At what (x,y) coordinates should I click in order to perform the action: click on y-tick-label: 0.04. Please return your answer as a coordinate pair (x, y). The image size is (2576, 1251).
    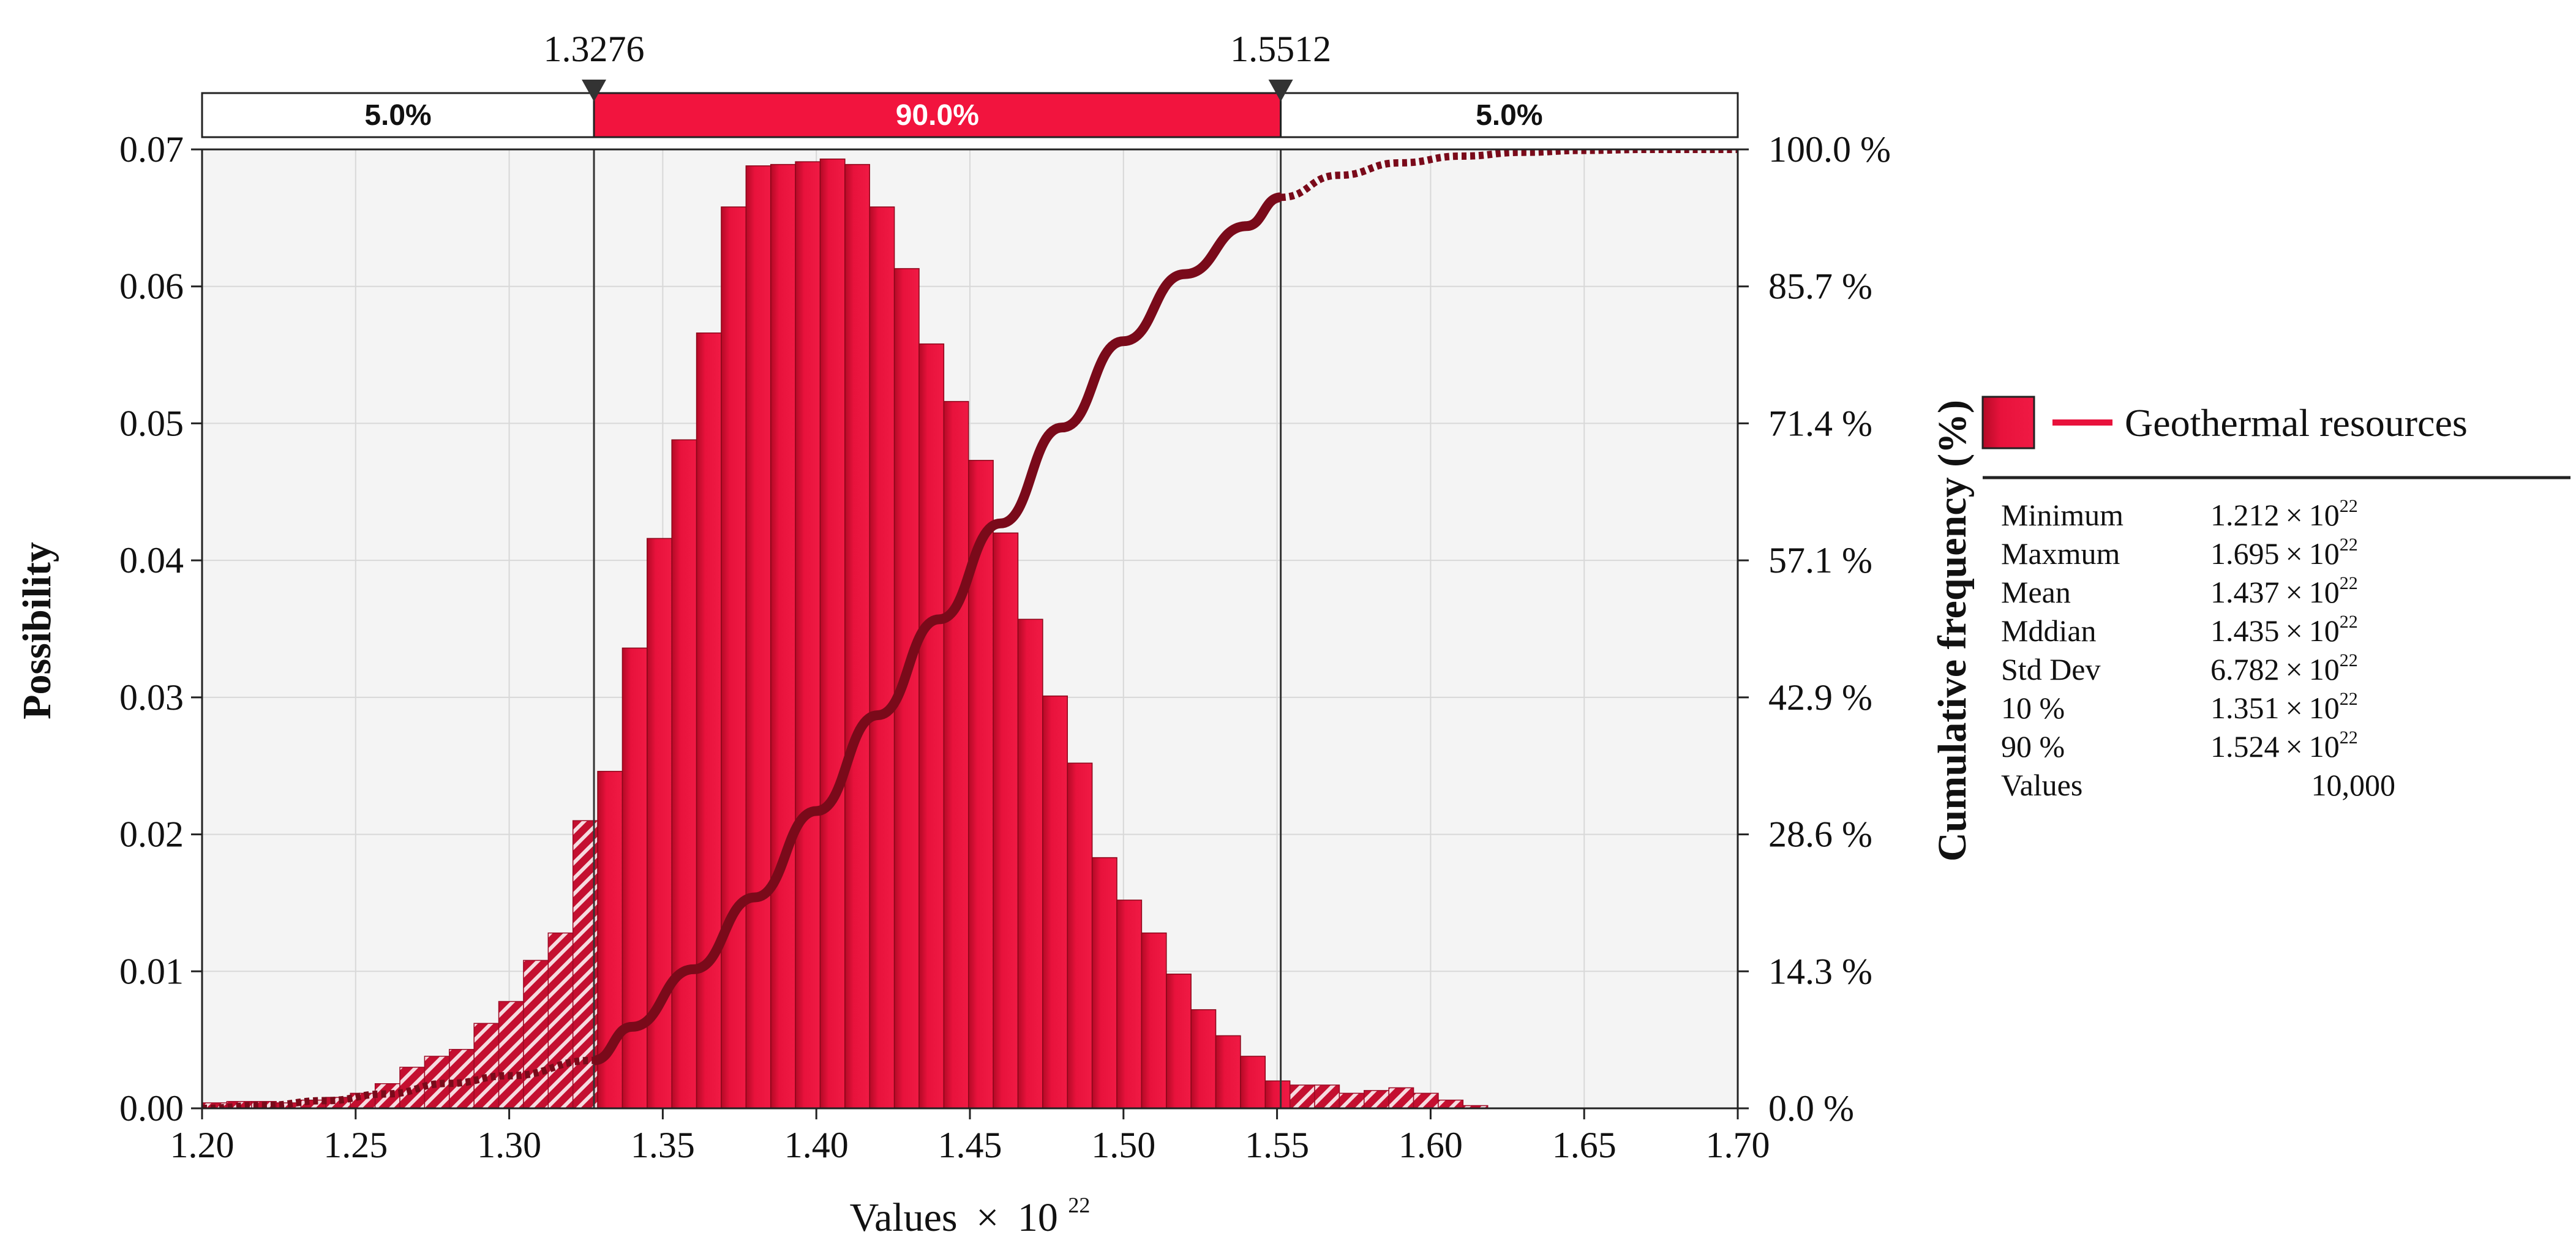
    Looking at the image, I should click on (151, 560).